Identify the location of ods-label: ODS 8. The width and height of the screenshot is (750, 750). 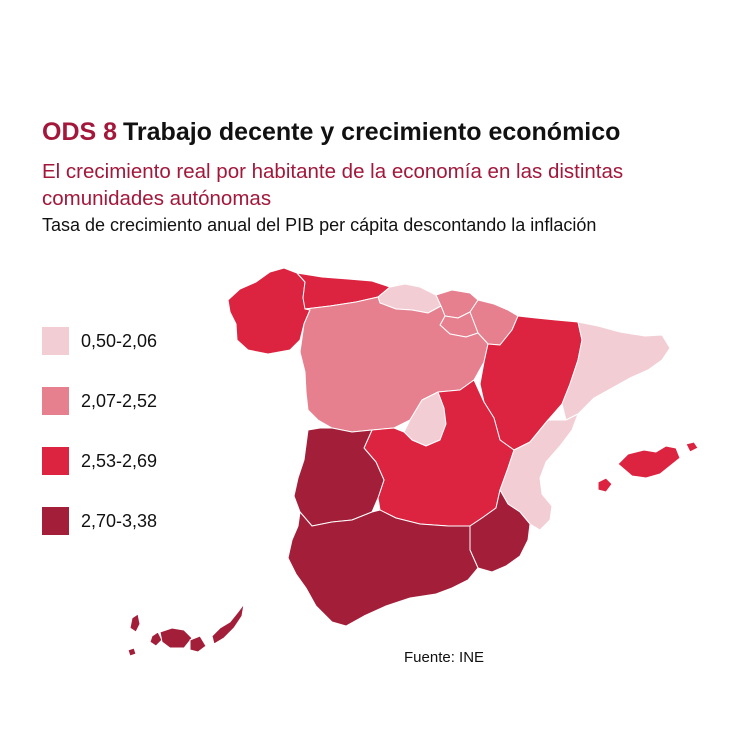
(80, 132).